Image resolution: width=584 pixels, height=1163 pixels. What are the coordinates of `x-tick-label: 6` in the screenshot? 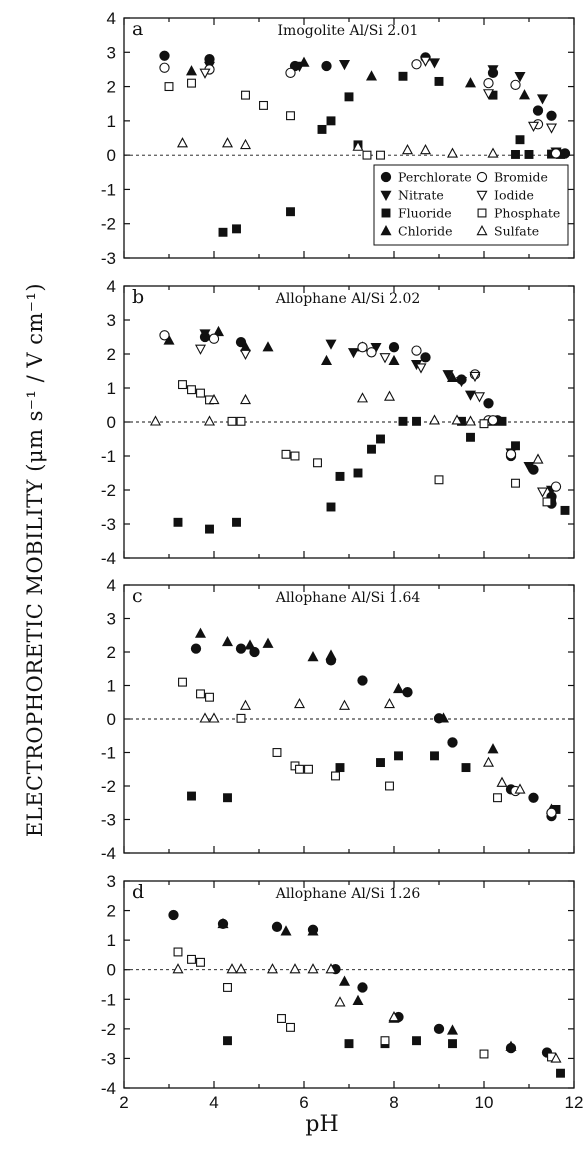 It's located at (303, 1102).